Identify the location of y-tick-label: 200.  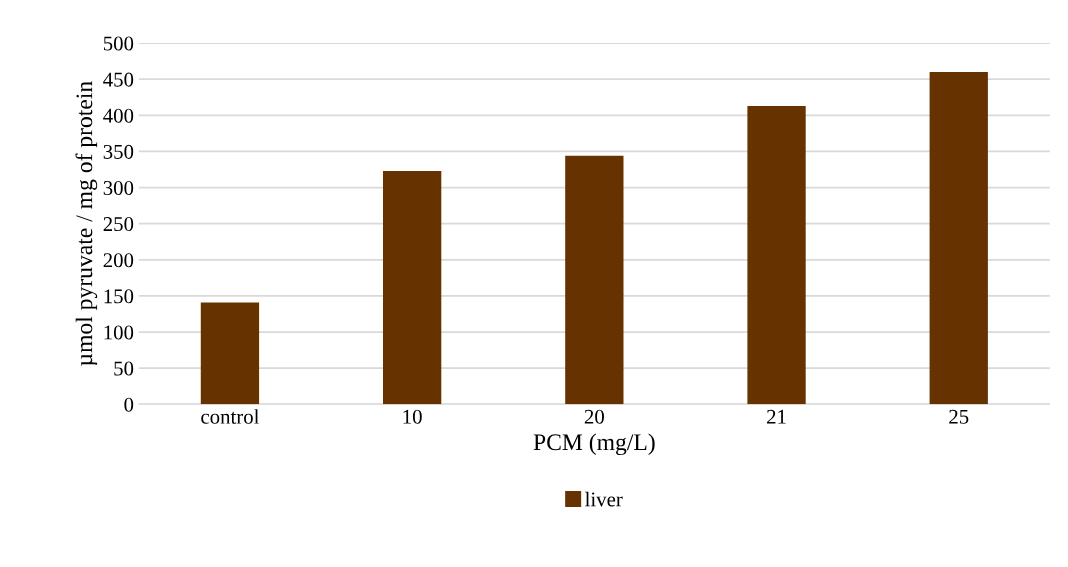
(118, 260).